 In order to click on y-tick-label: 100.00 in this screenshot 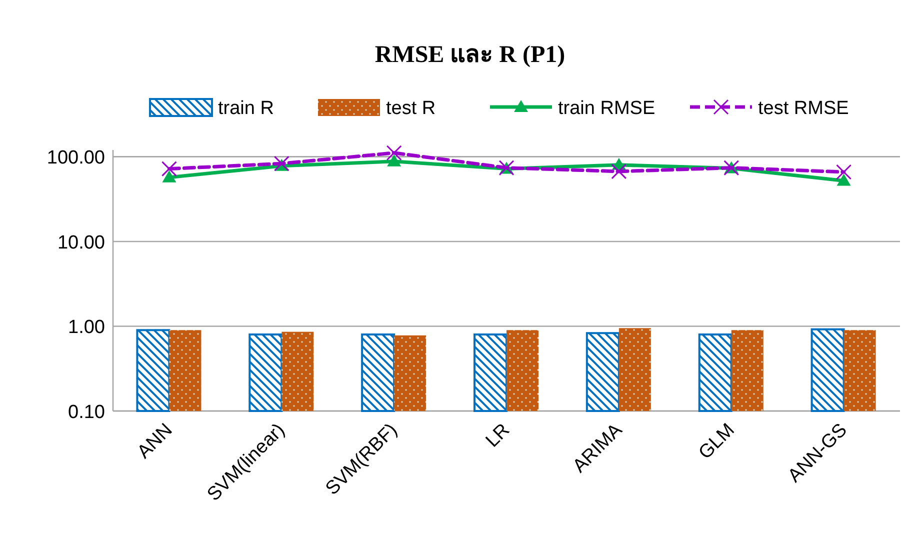, I will do `click(75, 158)`.